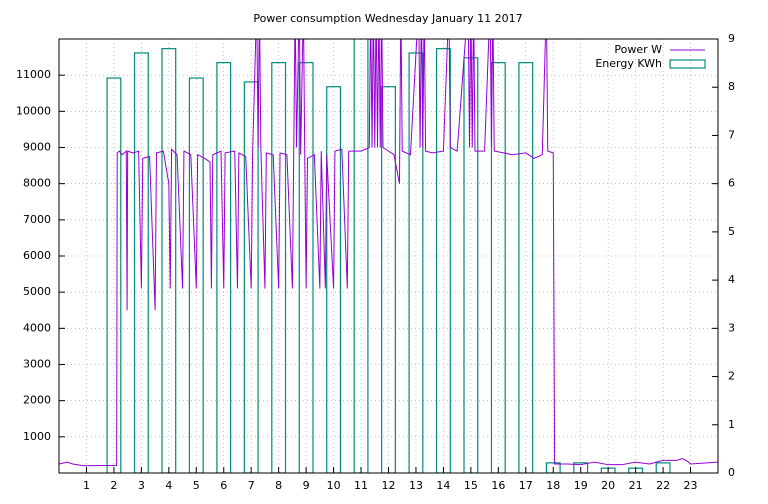 The image size is (768, 504). What do you see at coordinates (731, 424) in the screenshot?
I see `y2-tick-label: 1` at bounding box center [731, 424].